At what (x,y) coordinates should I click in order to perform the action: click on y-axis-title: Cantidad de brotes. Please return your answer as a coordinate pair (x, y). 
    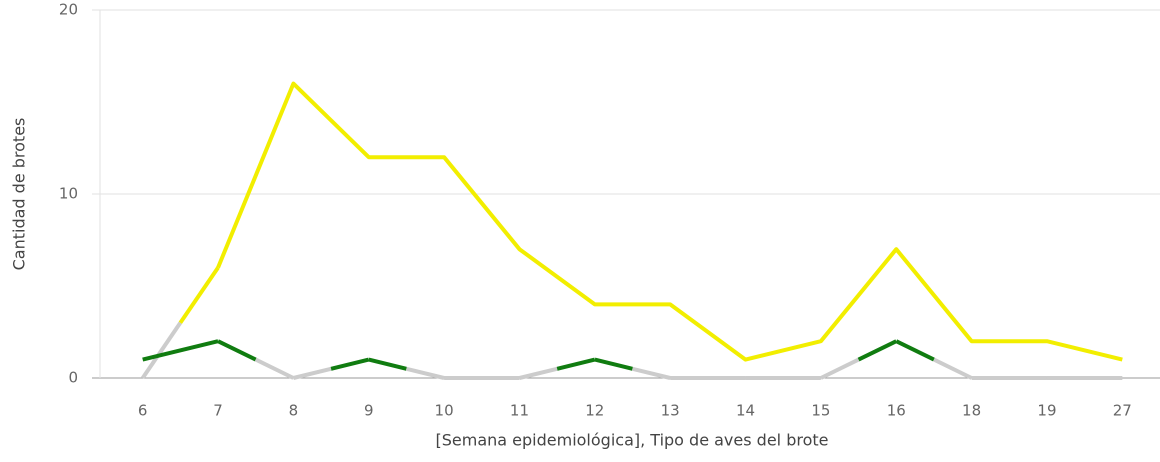
    Looking at the image, I should click on (19, 194).